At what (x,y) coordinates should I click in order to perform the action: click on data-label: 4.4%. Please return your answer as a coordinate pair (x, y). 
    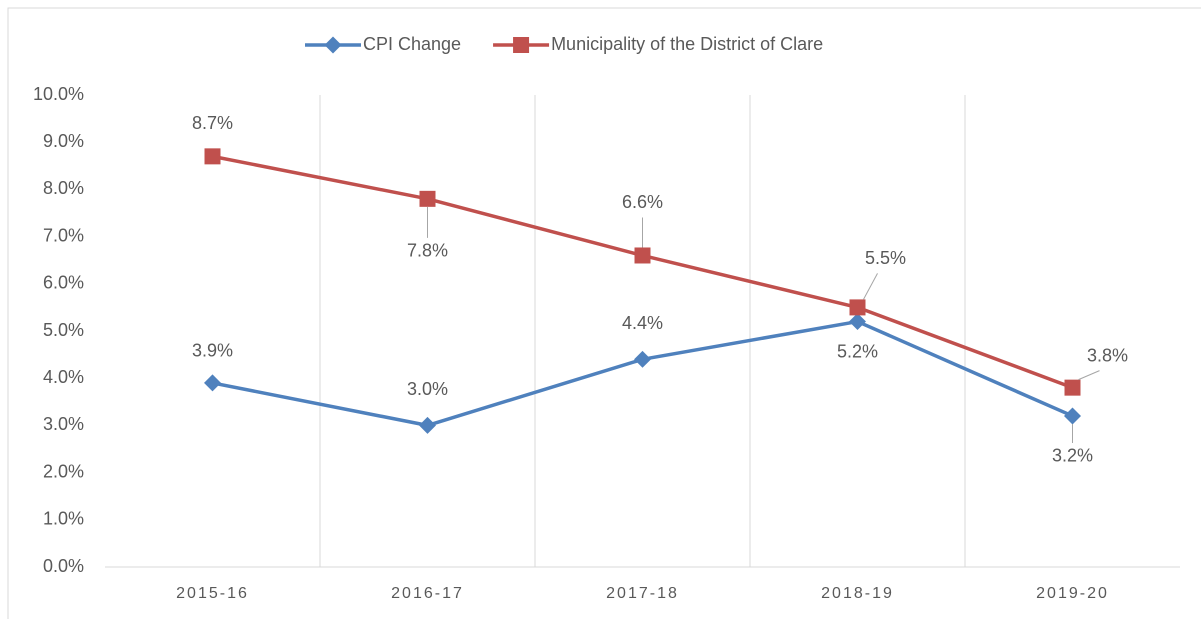
    Looking at the image, I should click on (642, 323).